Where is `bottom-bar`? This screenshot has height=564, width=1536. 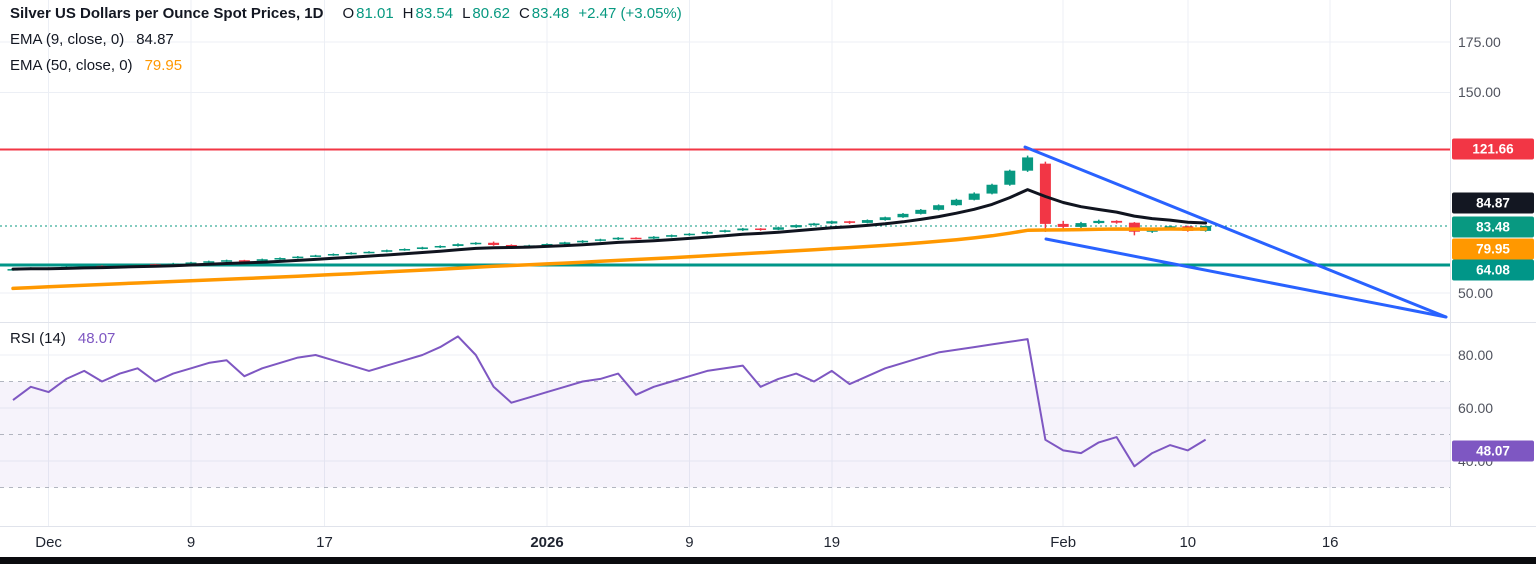
bottom-bar is located at coordinates (768, 560).